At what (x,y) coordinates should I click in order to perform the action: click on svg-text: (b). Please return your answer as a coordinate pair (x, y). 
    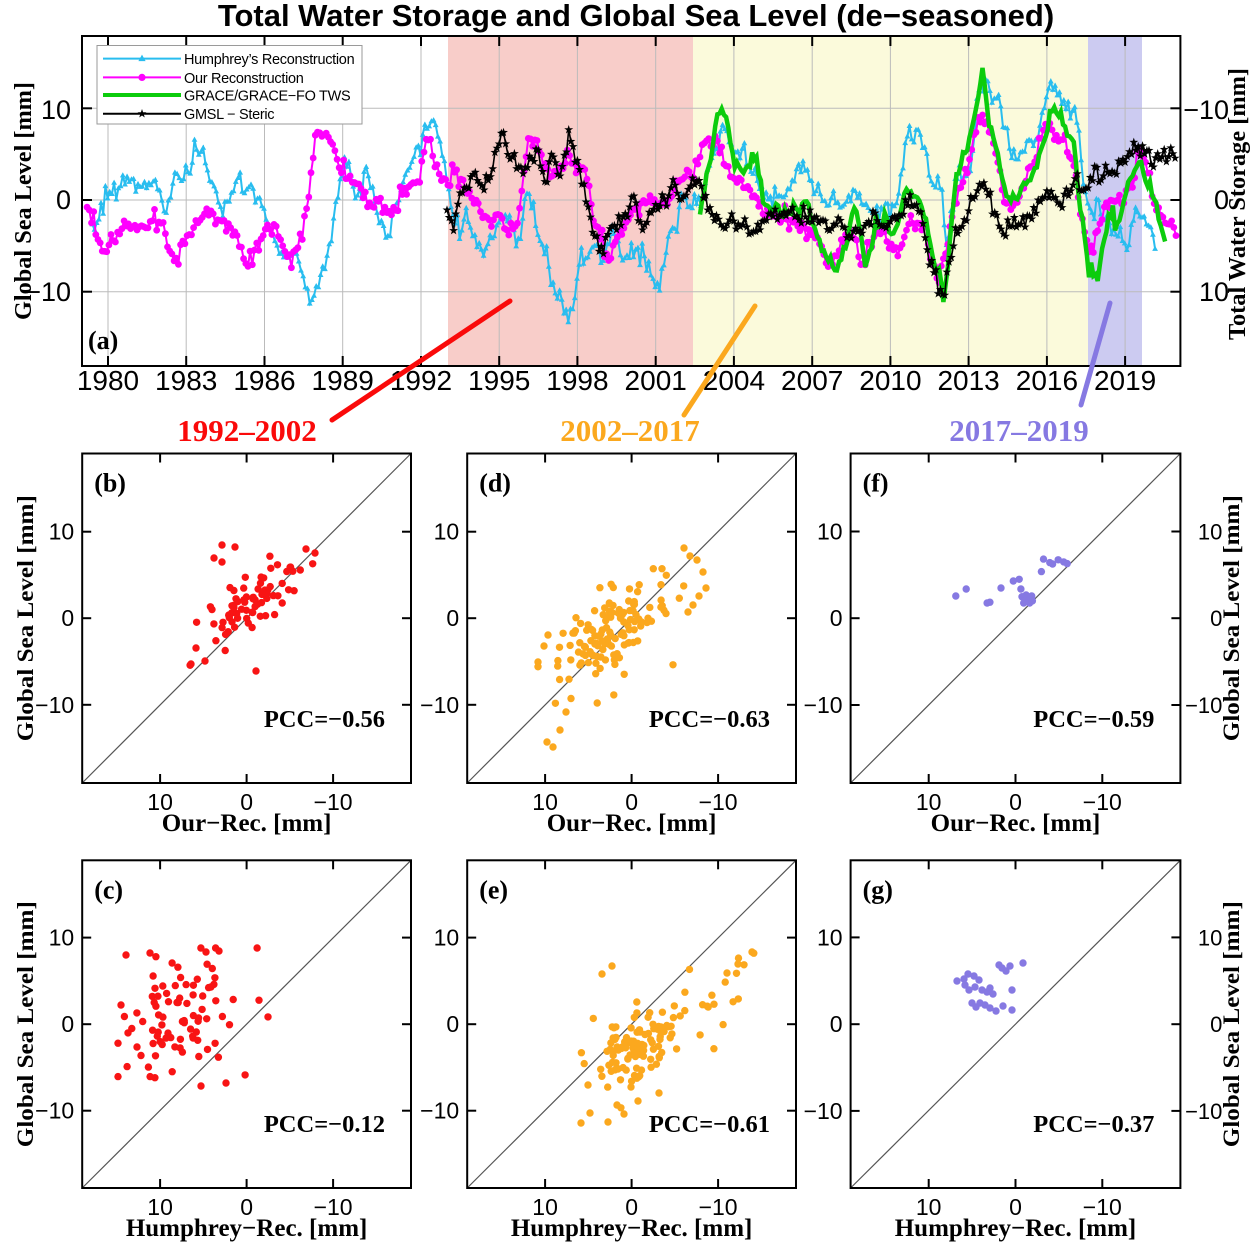
    Looking at the image, I should click on (110, 483).